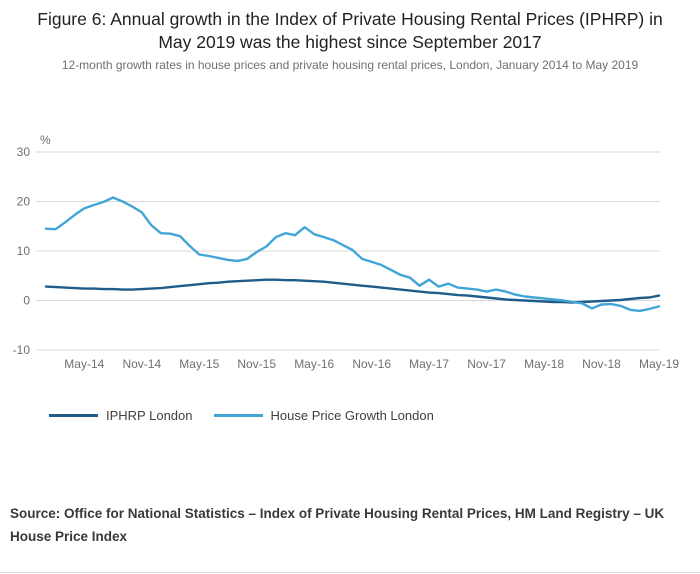 The height and width of the screenshot is (574, 700). Describe the element at coordinates (601, 364) in the screenshot. I see `x-tick-label: Nov-18` at that location.